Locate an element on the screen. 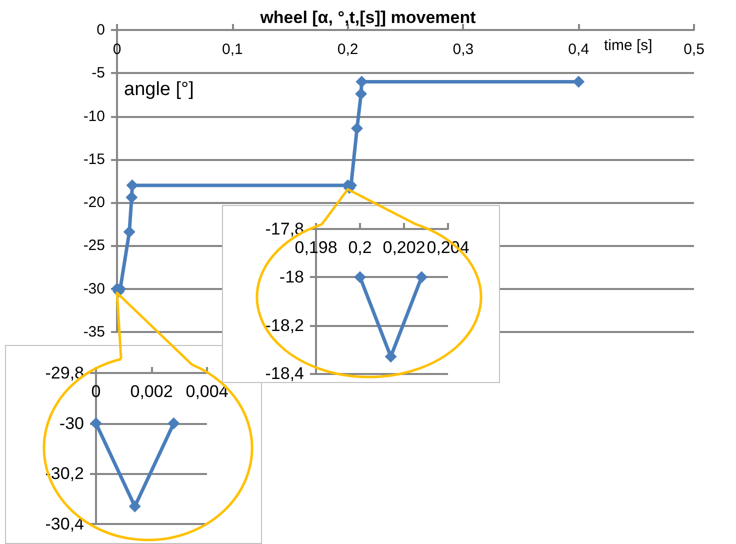  y-tick-label: -25 is located at coordinates (94, 245).